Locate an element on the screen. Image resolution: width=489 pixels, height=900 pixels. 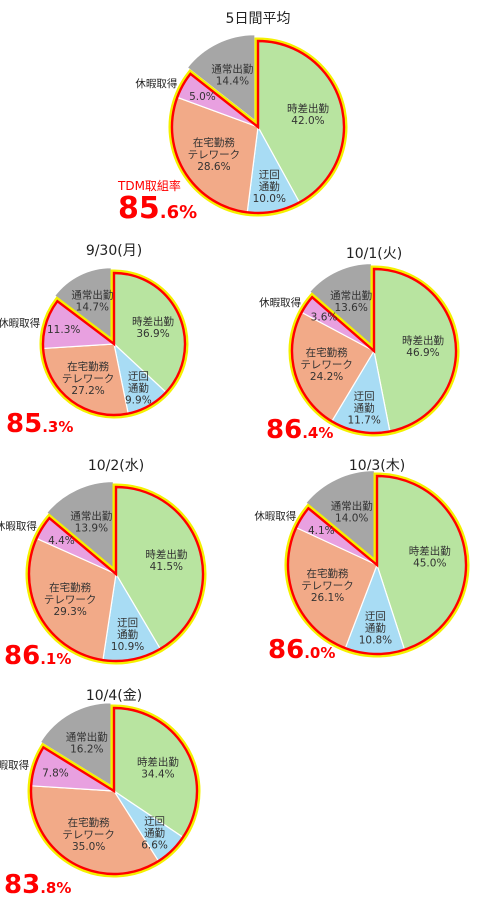
value-label: 36.9% is located at coordinates (152, 334).